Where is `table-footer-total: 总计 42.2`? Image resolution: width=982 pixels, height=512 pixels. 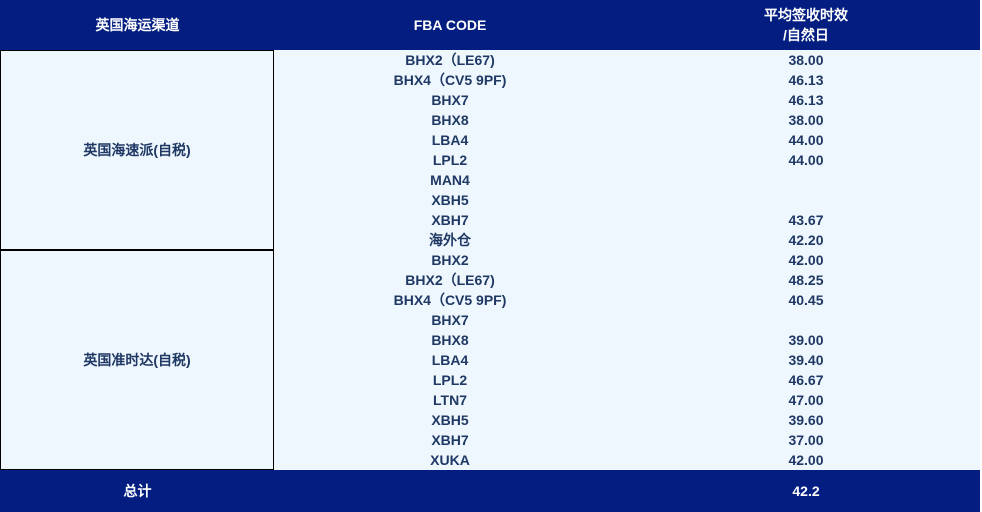 table-footer-total: 总计 42.2 is located at coordinates (490, 491).